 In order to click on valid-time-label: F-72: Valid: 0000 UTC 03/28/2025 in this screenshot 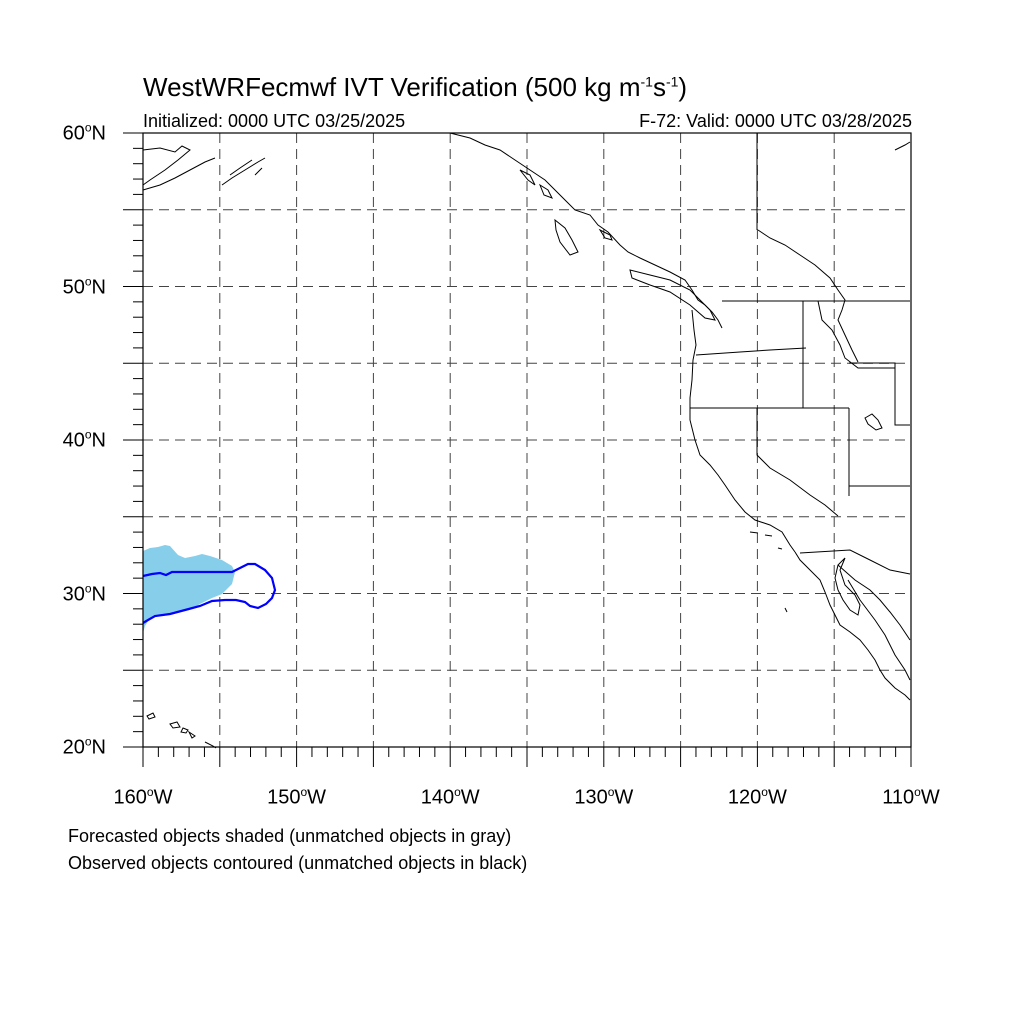, I will do `click(775, 121)`.